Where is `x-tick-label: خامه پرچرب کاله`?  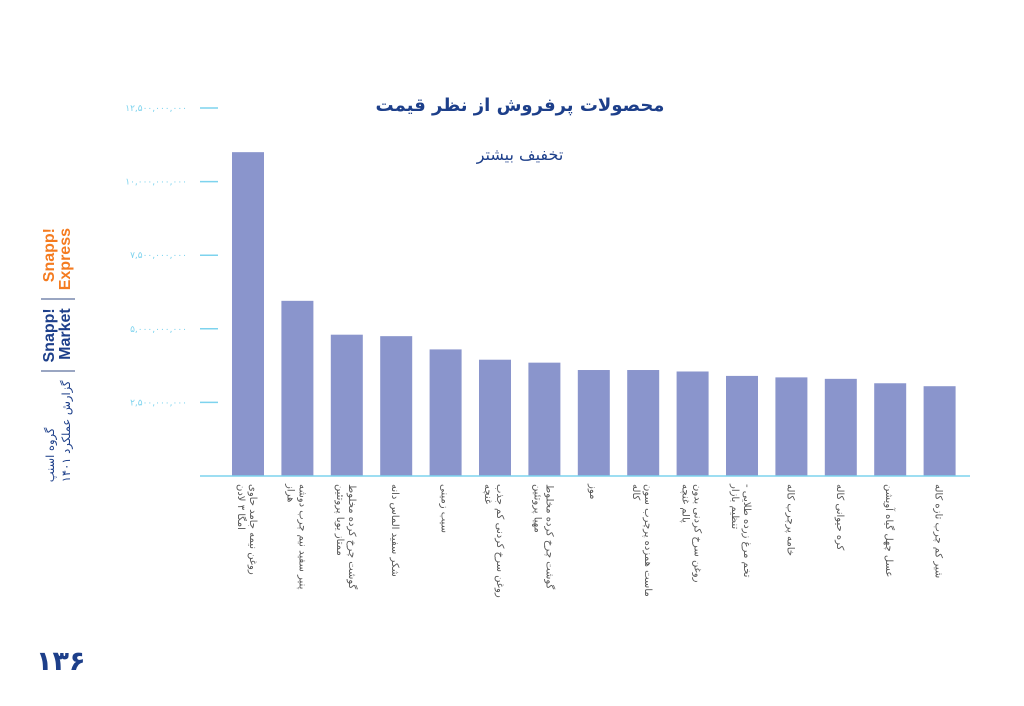 x-tick-label: خامه پرچرب کاله is located at coordinates (789, 520).